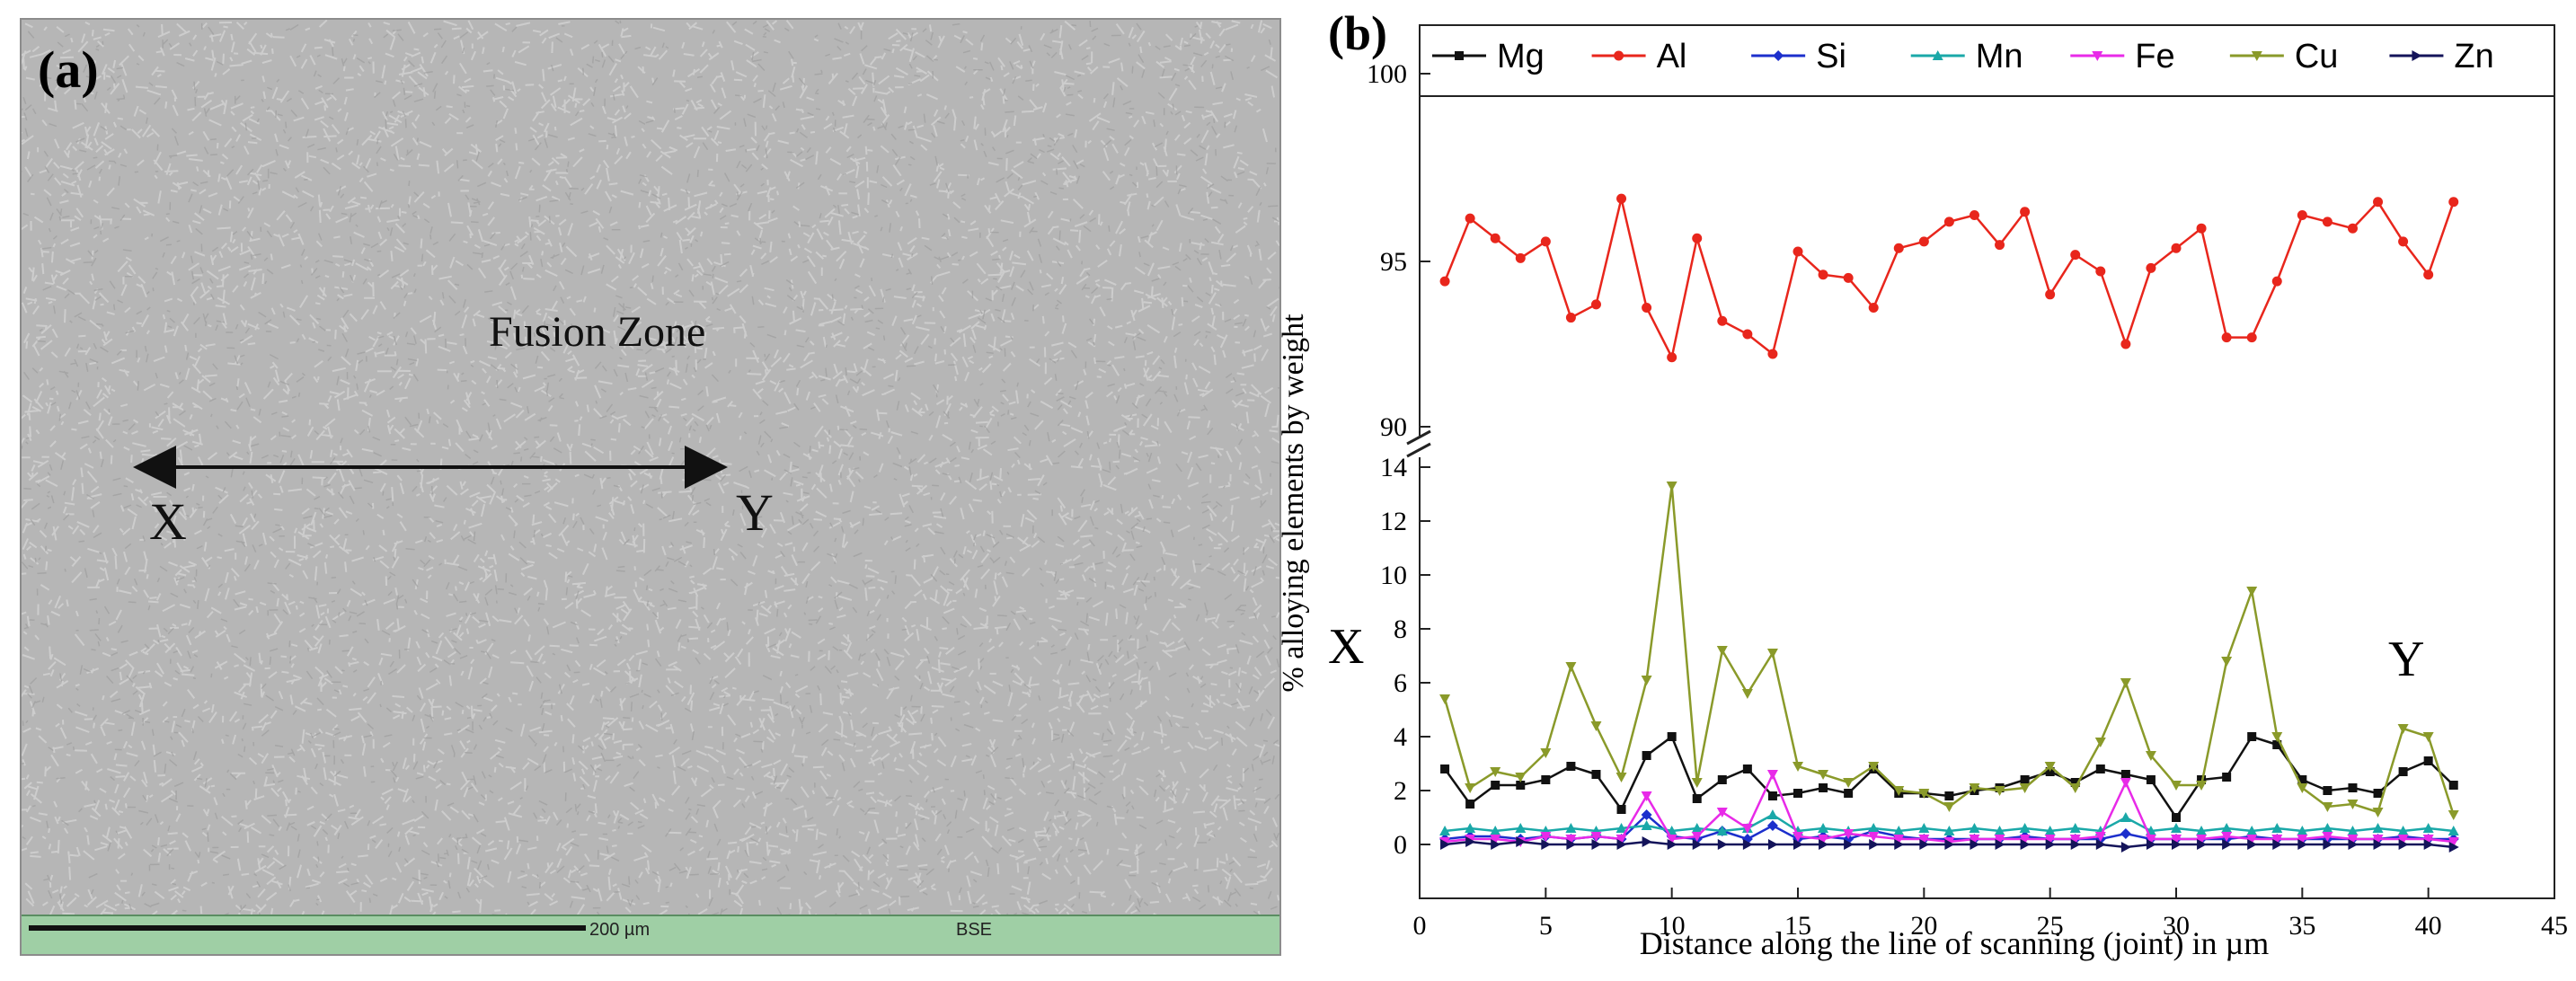  I want to click on legend-label: Mn, so click(1999, 56).